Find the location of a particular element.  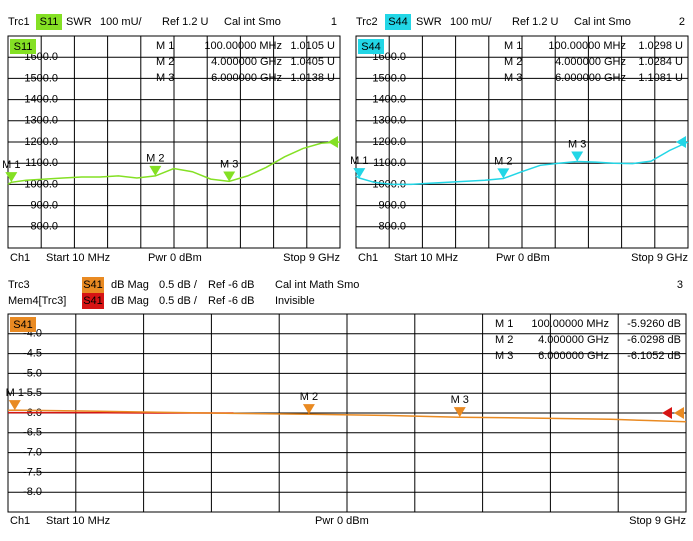

plot-badge-label: S44 is located at coordinates (371, 47).